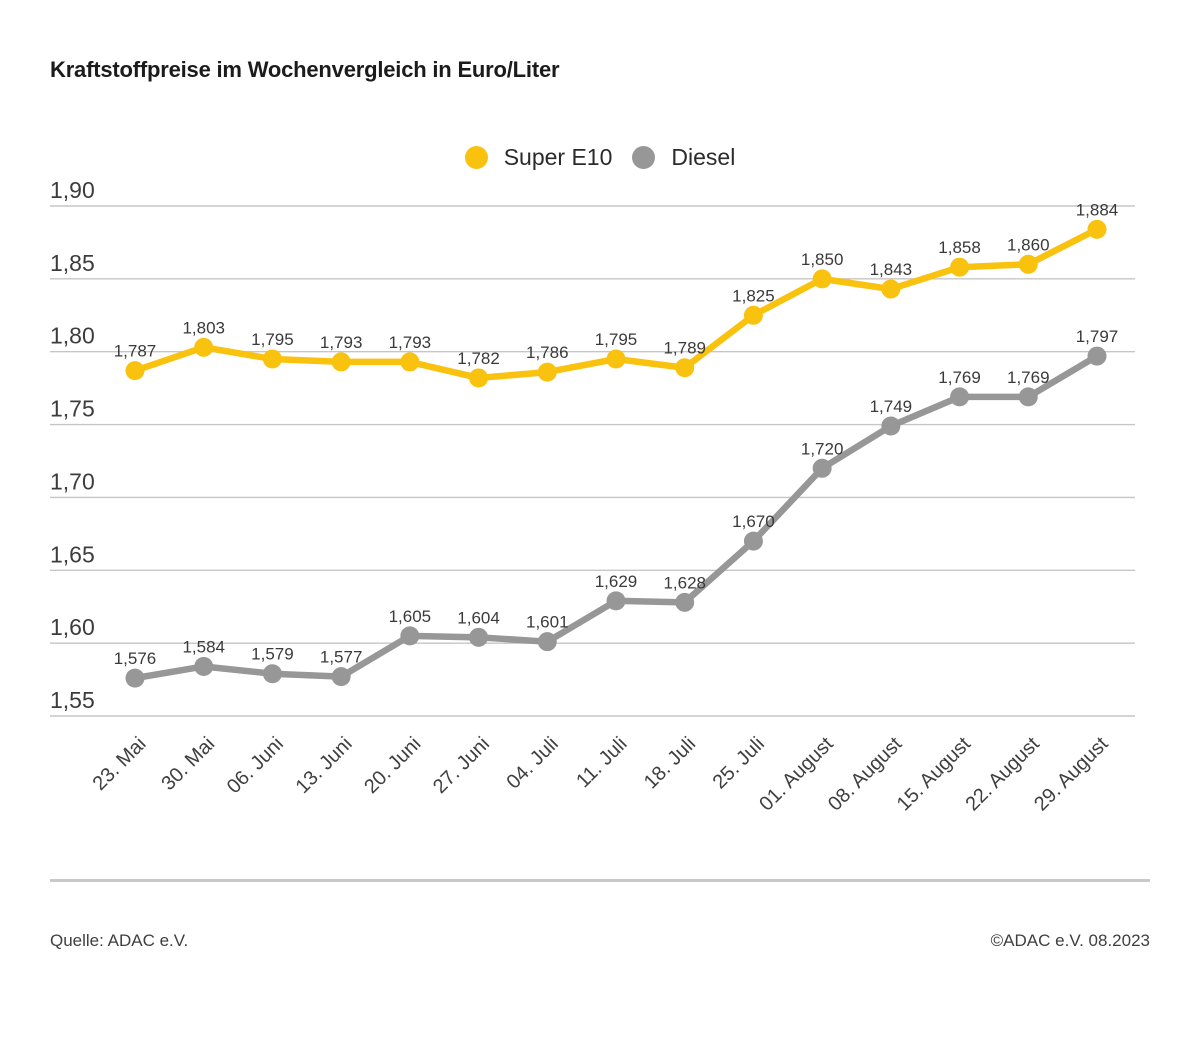 This screenshot has width=1200, height=1053. I want to click on diesel-value-label: 1,749, so click(891, 406).